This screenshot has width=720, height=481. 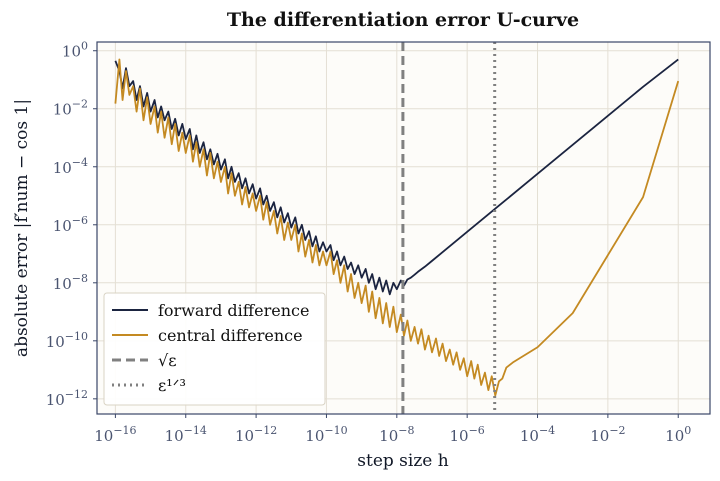 I want to click on x-tick-label: 10⁻¹⁶, so click(x=115, y=434).